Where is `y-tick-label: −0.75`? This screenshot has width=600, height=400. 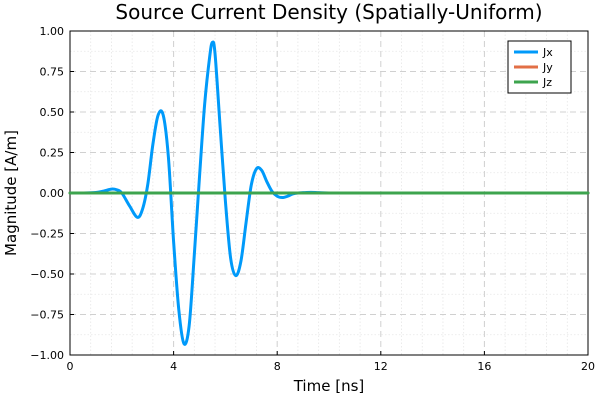 y-tick-label: −0.75 is located at coordinates (47, 315).